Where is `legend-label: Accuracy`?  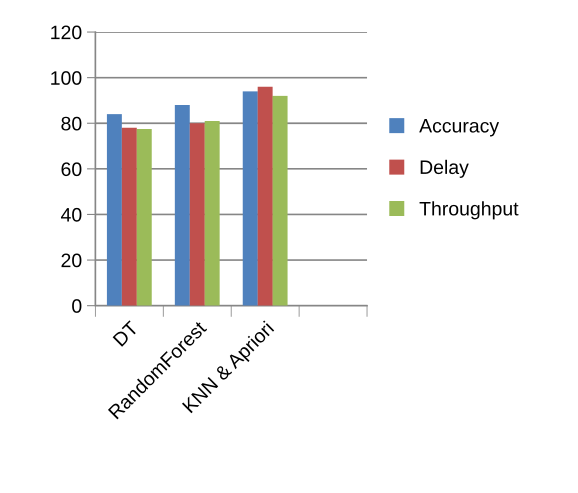 legend-label: Accuracy is located at coordinates (459, 127).